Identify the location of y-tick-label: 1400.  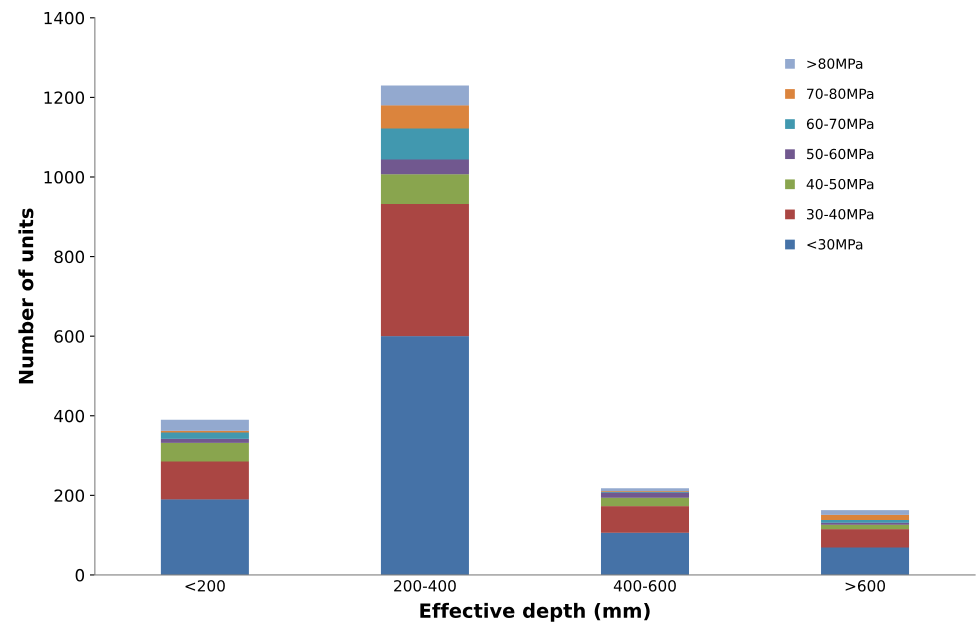
(64, 18).